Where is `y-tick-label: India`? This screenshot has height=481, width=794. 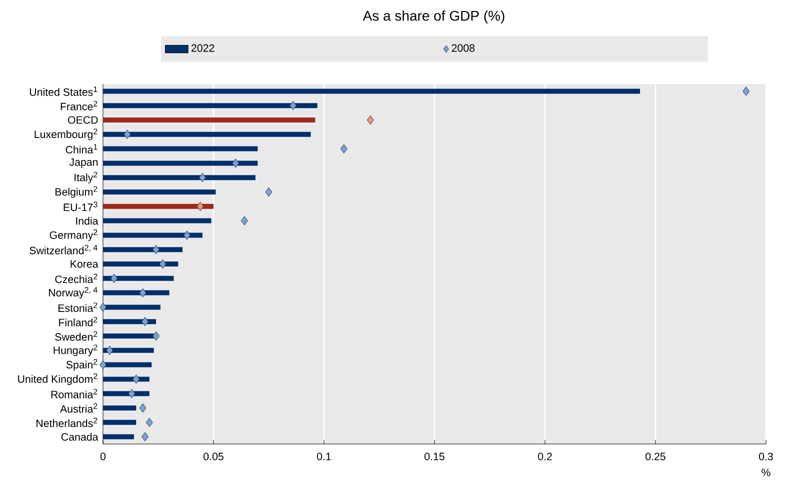
y-tick-label: India is located at coordinates (87, 220).